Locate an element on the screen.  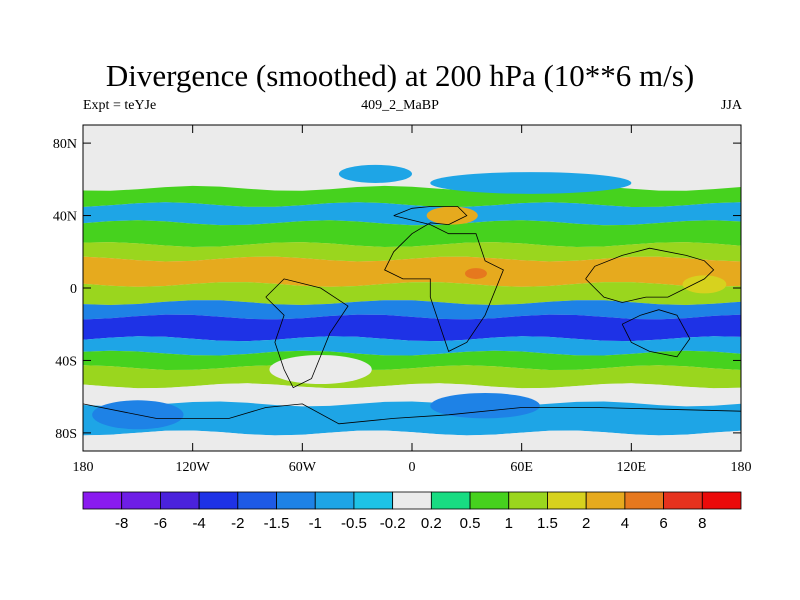
x-tick-label: 60W is located at coordinates (303, 467).